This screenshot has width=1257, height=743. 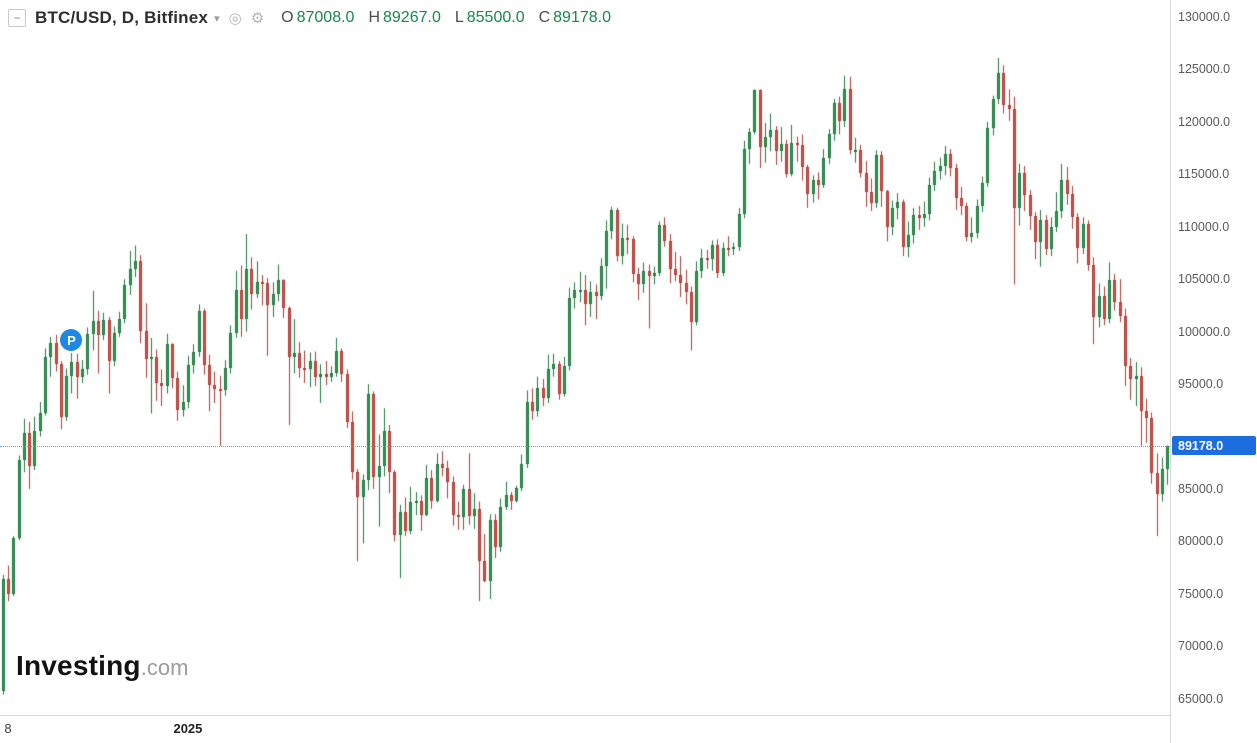 What do you see at coordinates (78, 665) in the screenshot?
I see `logo-brand-text: Investing` at bounding box center [78, 665].